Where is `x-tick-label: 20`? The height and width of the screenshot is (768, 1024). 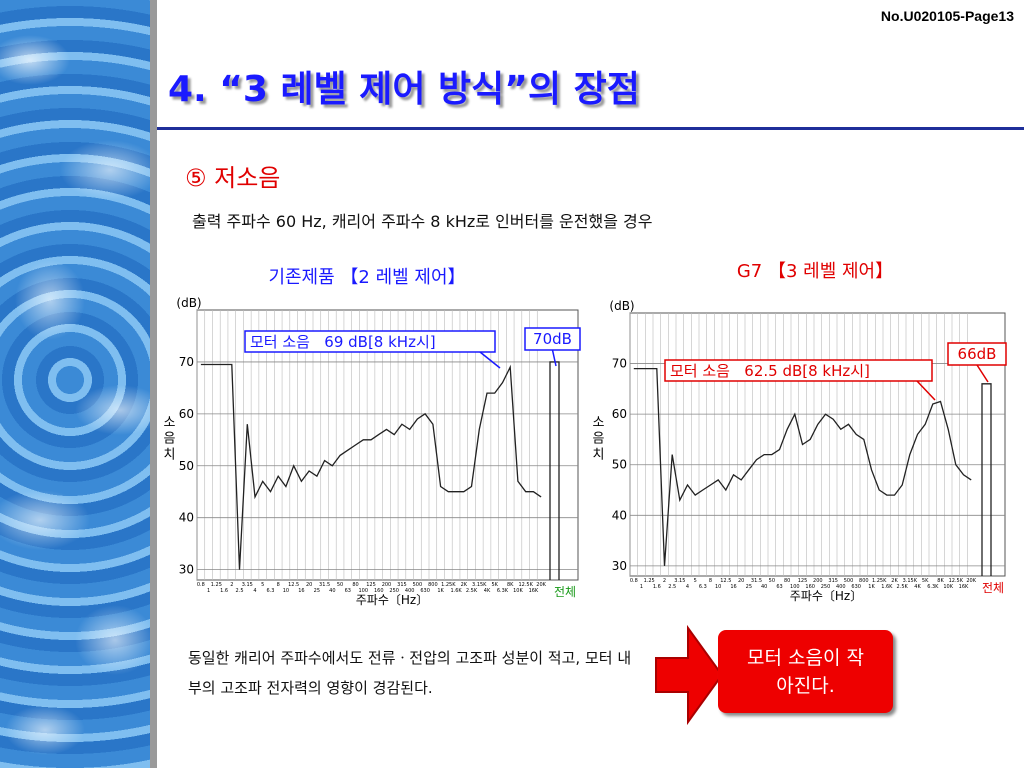 x-tick-label: 20 is located at coordinates (309, 585).